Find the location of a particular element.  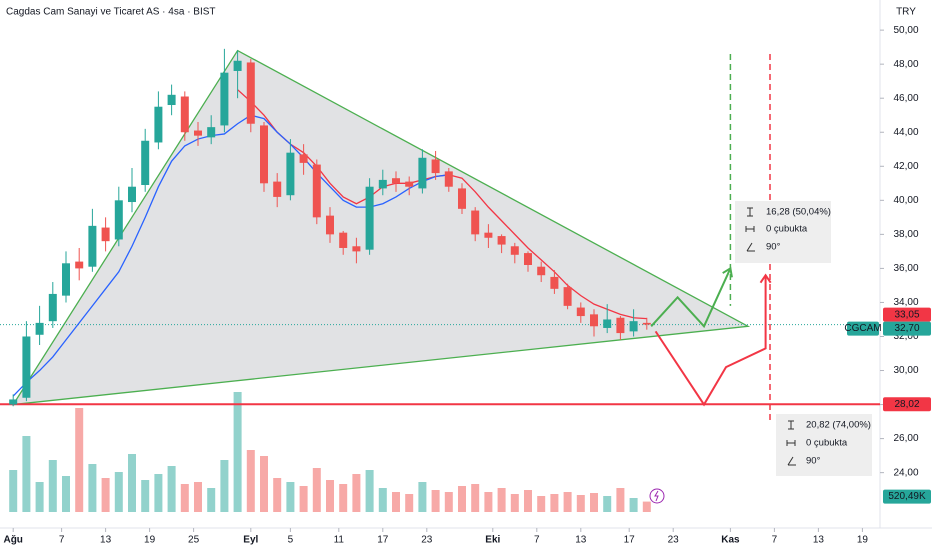

measure-change: 20,82 (74,00%) is located at coordinates (838, 425).